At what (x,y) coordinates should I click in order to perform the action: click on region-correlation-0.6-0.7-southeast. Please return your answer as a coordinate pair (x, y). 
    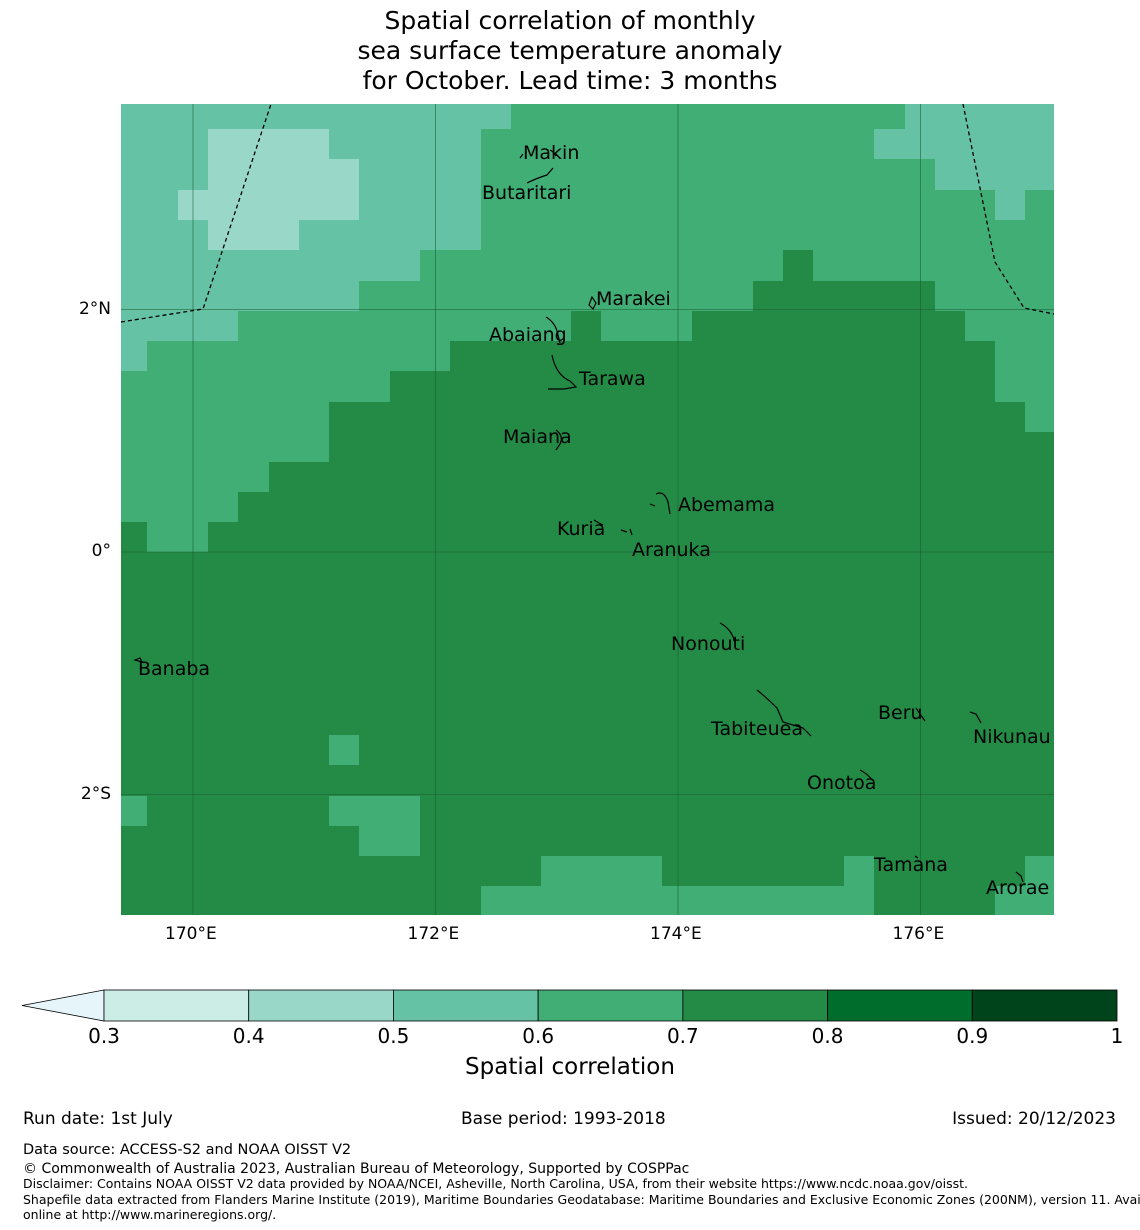
    Looking at the image, I should click on (1024, 885).